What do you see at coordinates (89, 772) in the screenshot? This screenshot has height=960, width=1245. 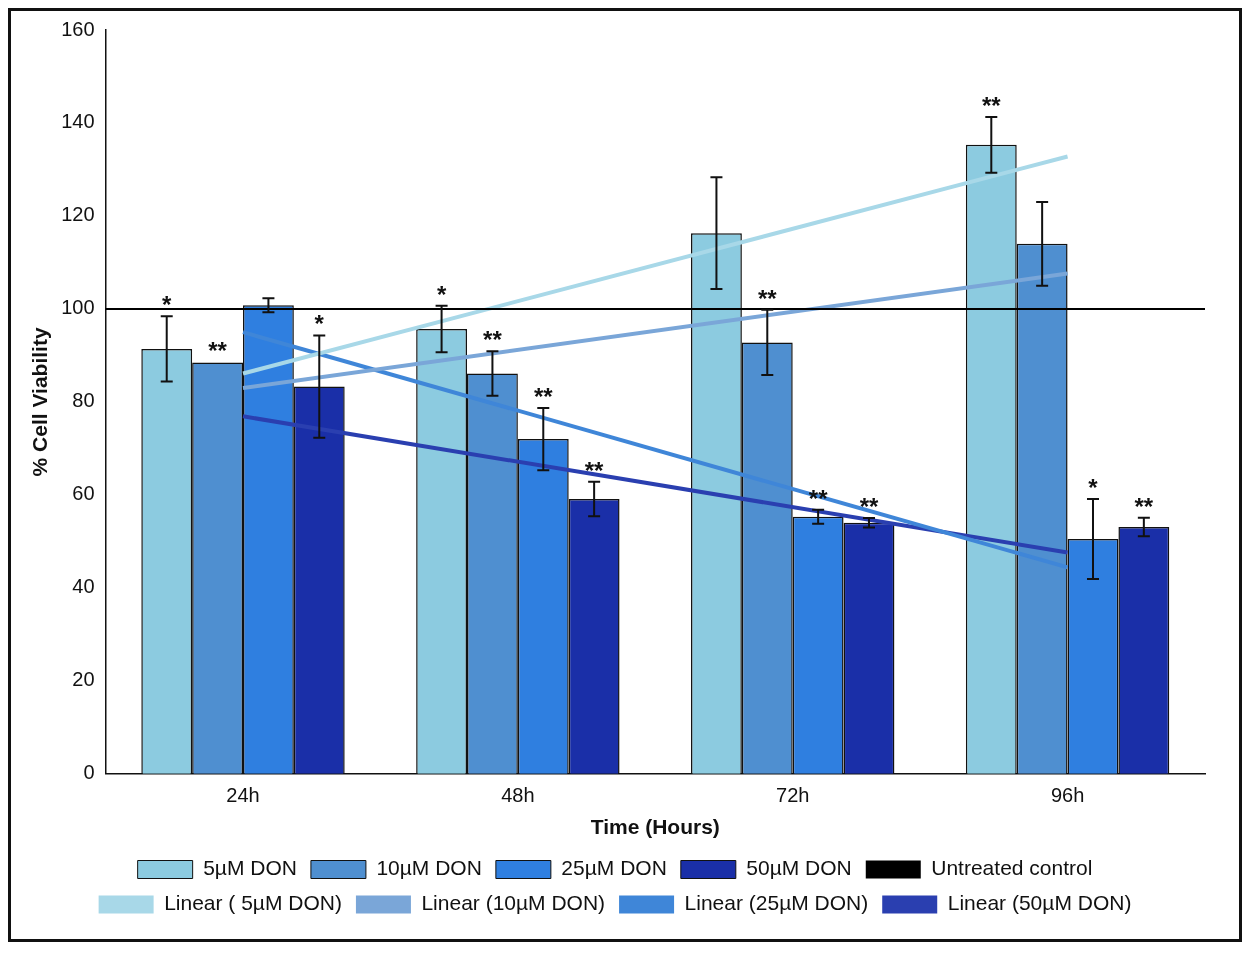 I see `y-tick-label: 0` at bounding box center [89, 772].